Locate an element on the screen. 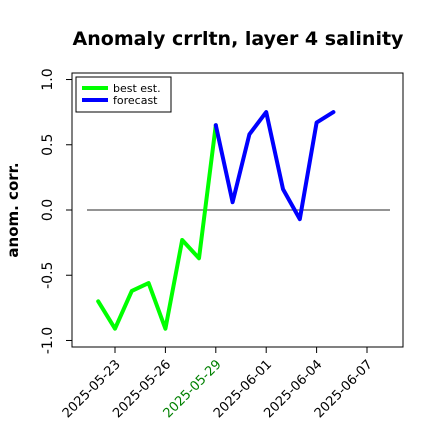 This screenshot has height=440, width=440. y-tick-label: -0.5 is located at coordinates (48, 275).